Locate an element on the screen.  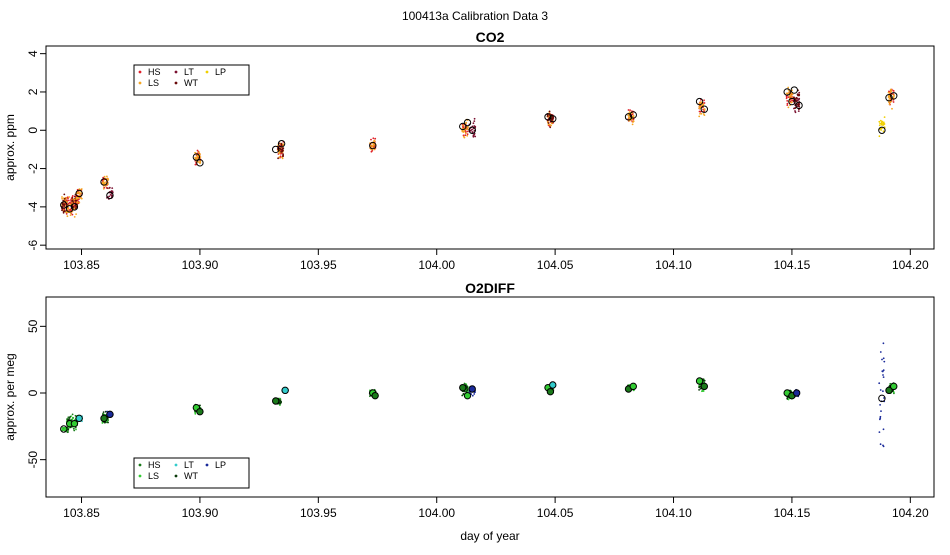
panel-title: O2DIFF is located at coordinates (490, 288).